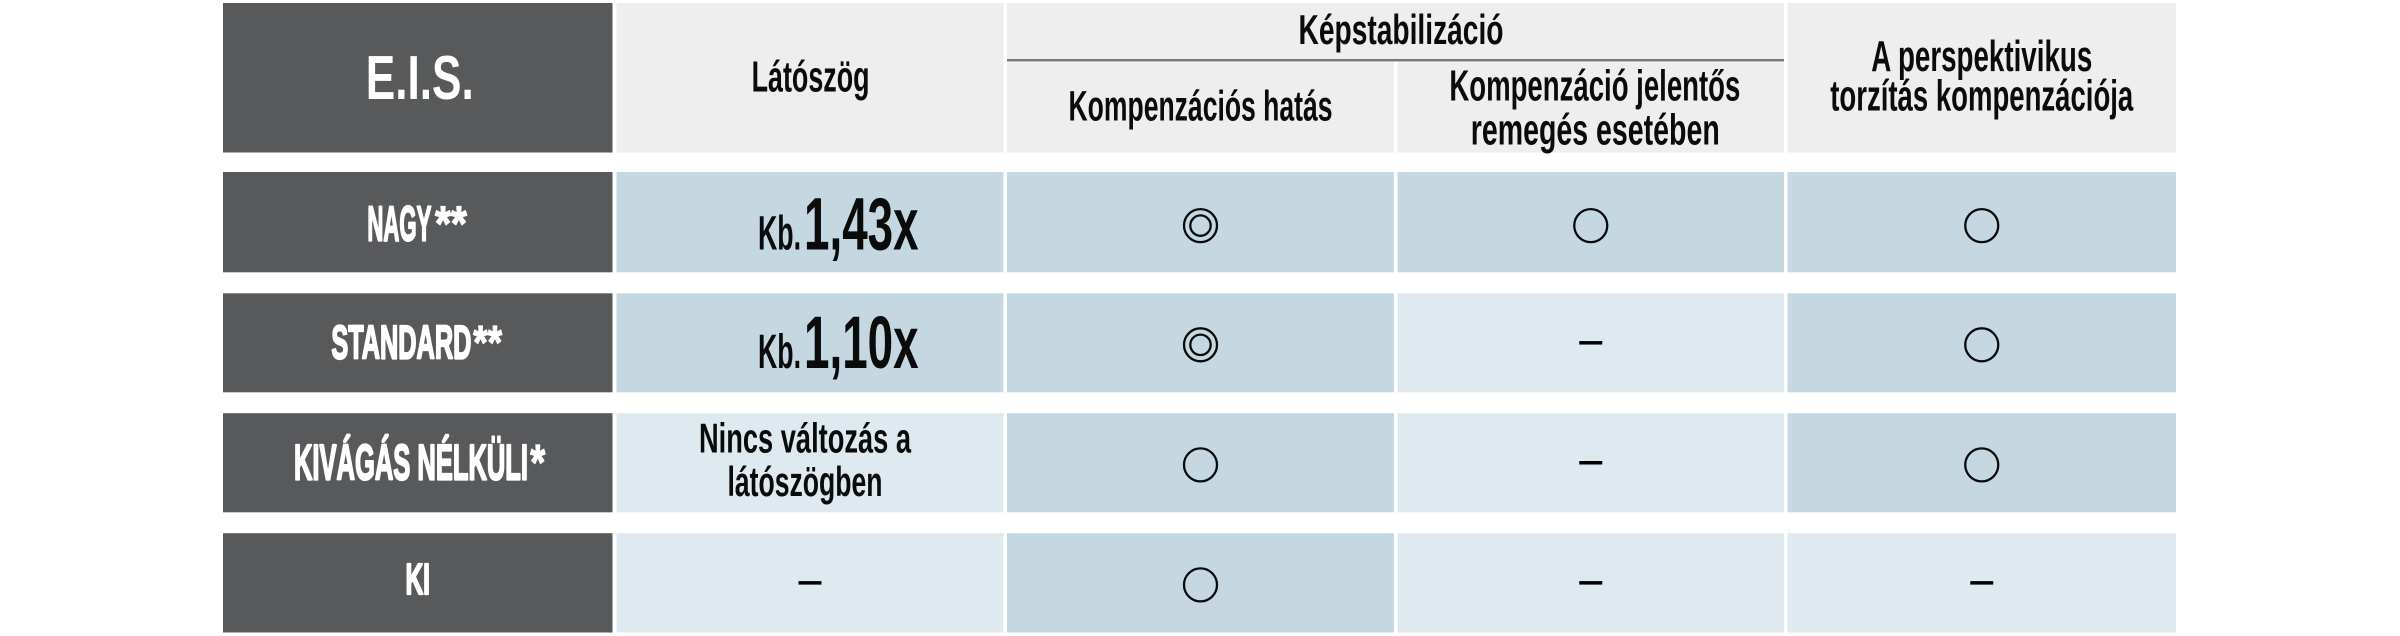  I want to click on svg-text: remegés esetében, so click(1595, 131).